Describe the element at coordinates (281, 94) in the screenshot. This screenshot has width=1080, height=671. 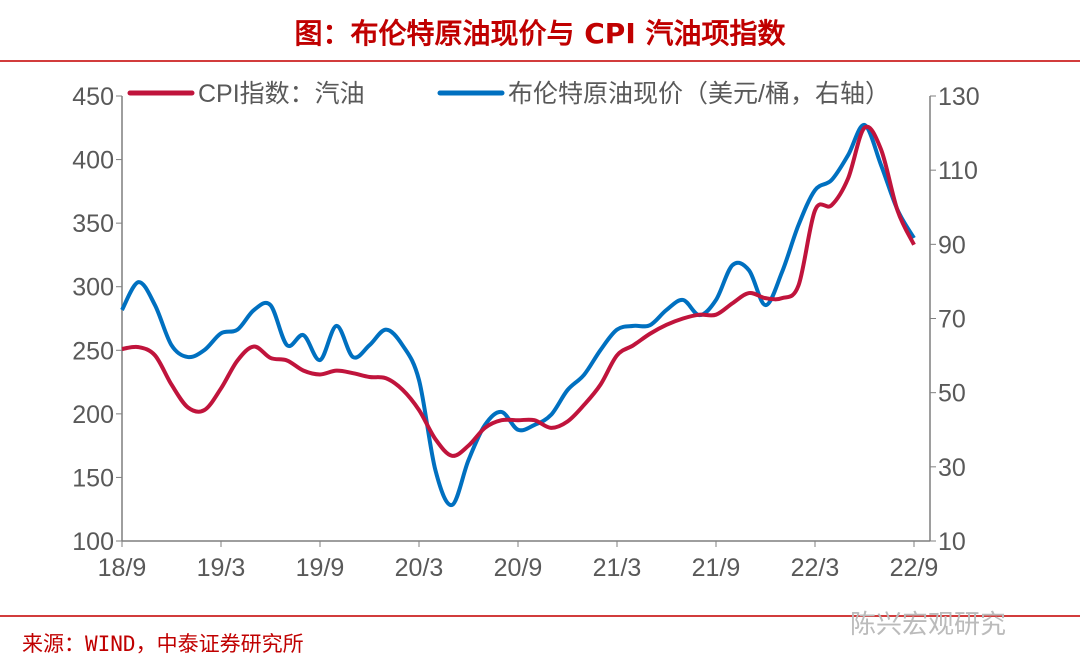
I see `legend-label: CPI指数：汽油` at that location.